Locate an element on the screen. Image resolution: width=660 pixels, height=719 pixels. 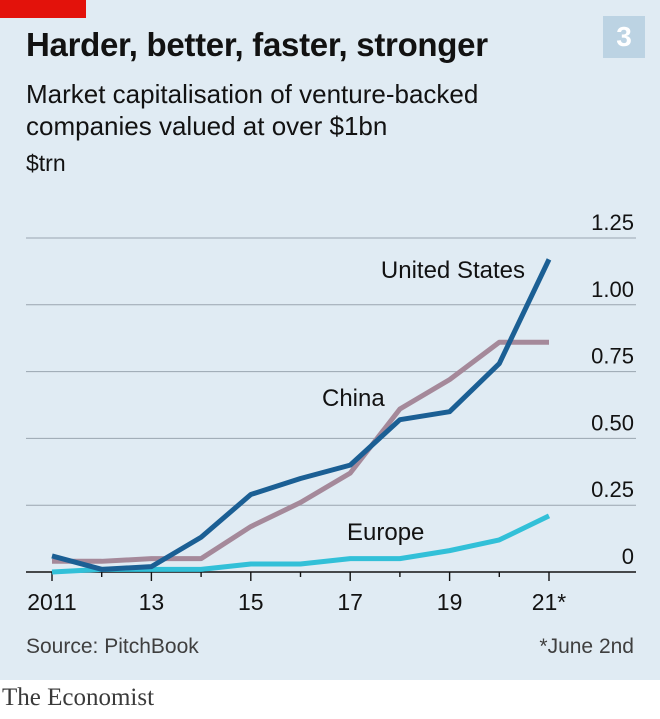
y-tick-label: 0.75 is located at coordinates (612, 356).